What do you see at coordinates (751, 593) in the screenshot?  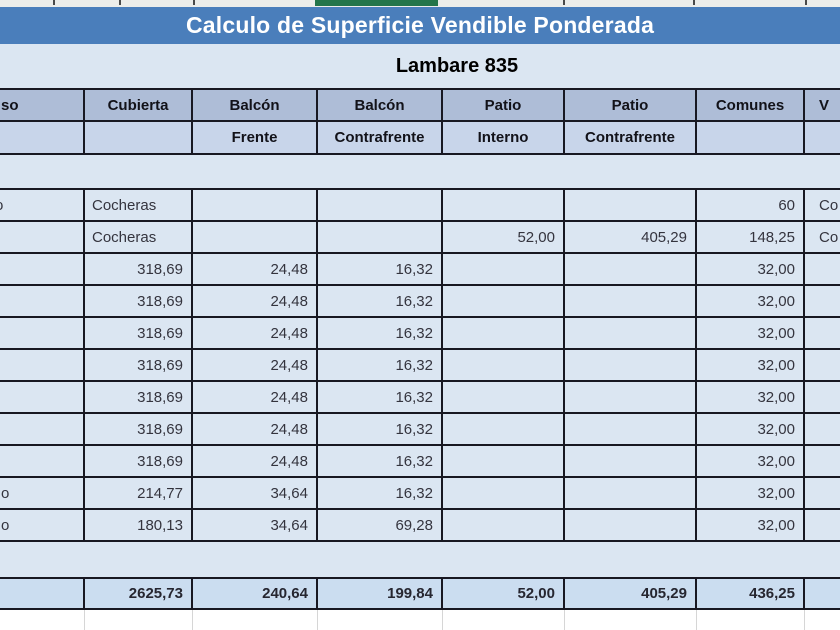 I see `table-cell: 436,25` at bounding box center [751, 593].